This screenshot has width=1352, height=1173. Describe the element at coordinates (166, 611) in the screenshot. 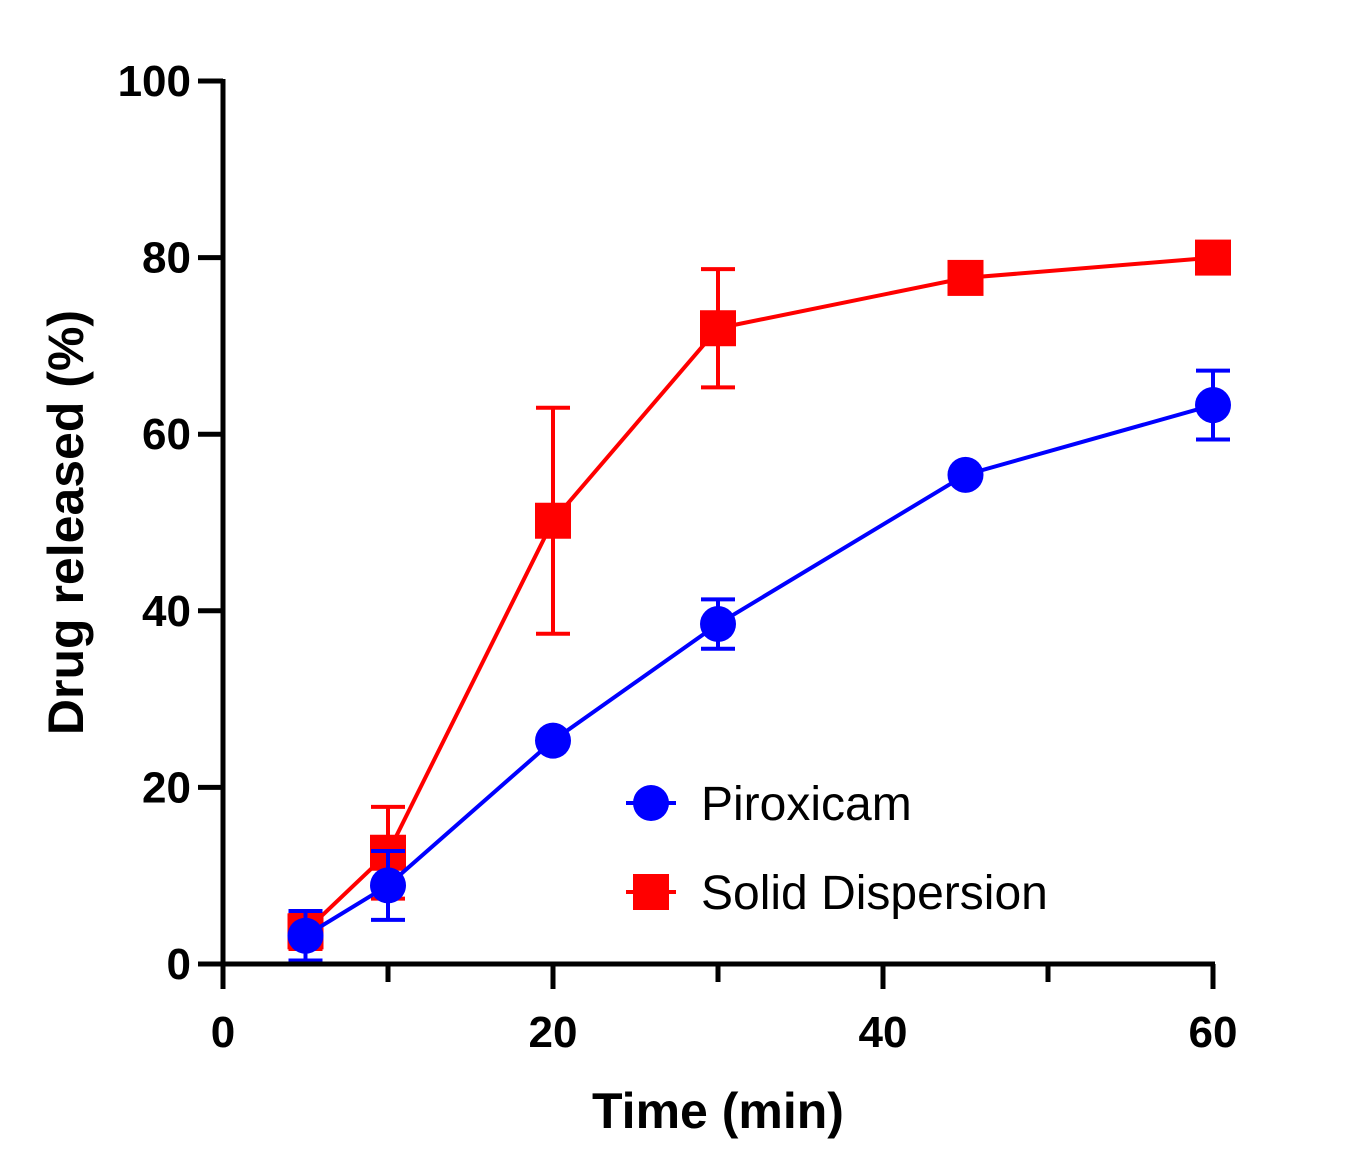

I see `y-tick-label: 40` at that location.